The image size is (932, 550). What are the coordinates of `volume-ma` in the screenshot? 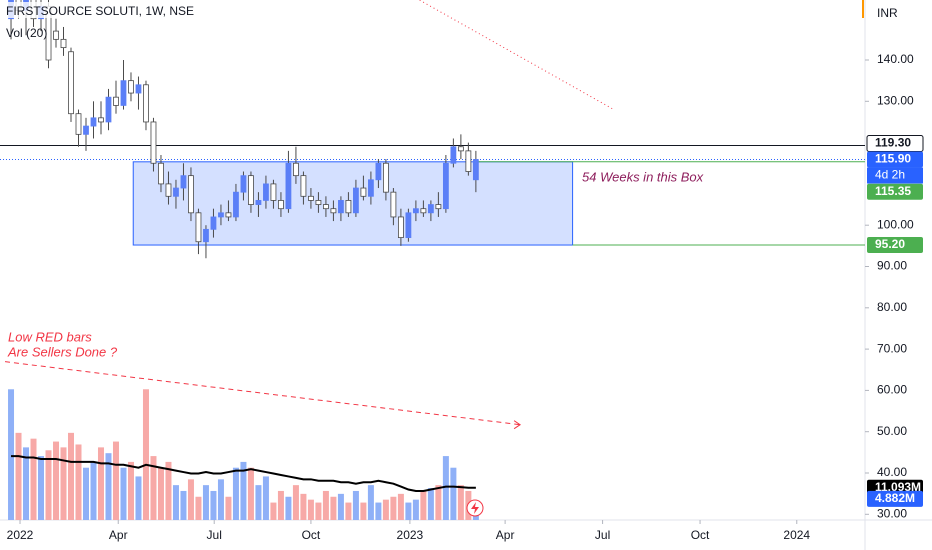 It's located at (243, 473).